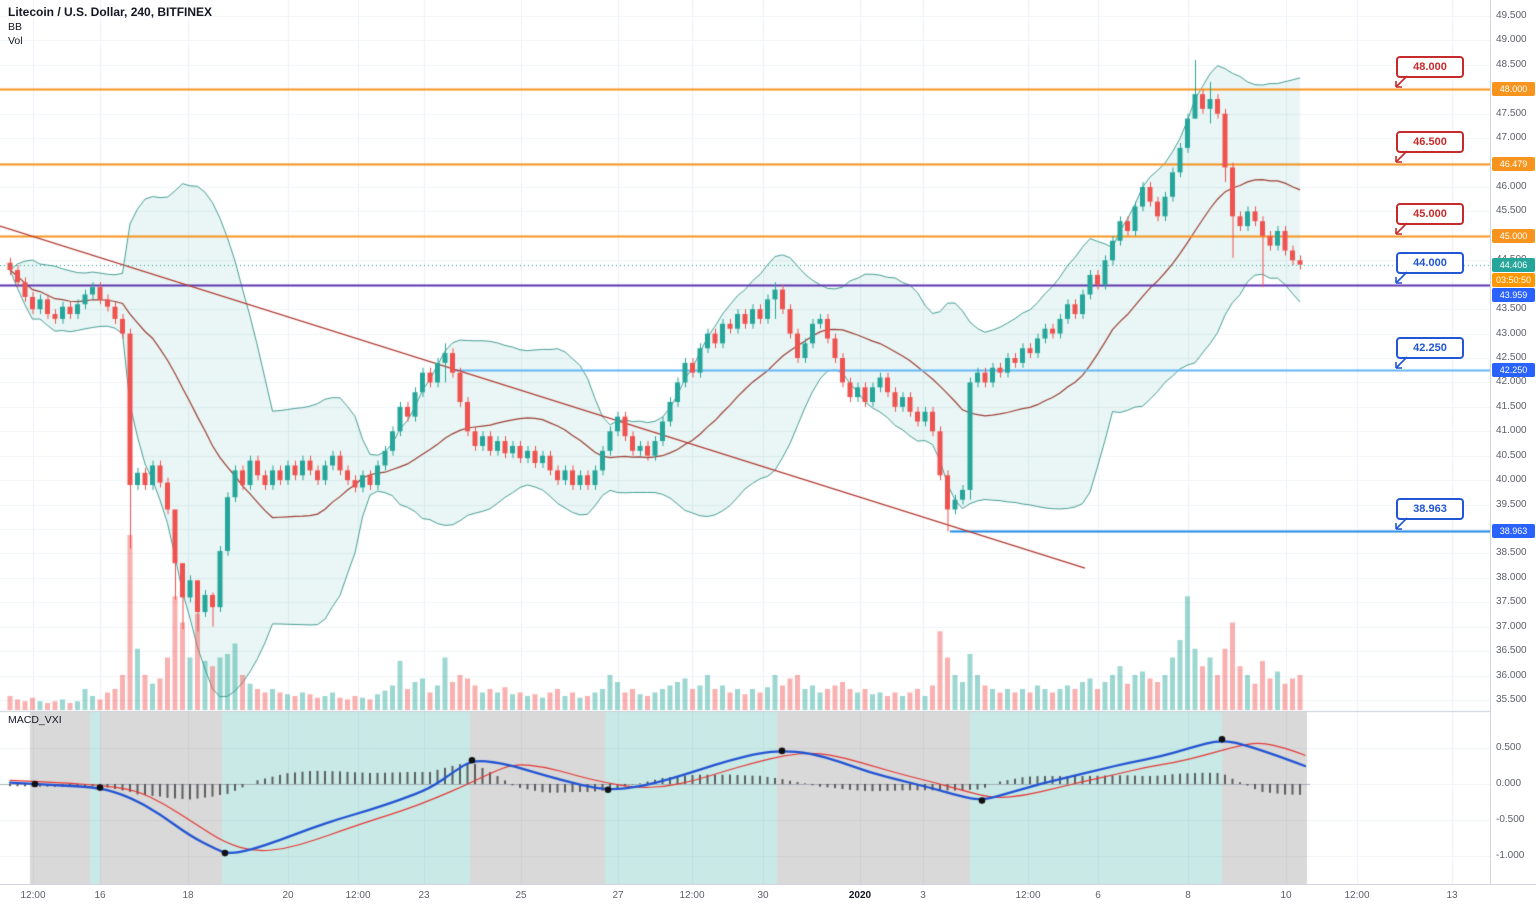  I want to click on price-callout-38.963: 38.963, so click(1429, 513).